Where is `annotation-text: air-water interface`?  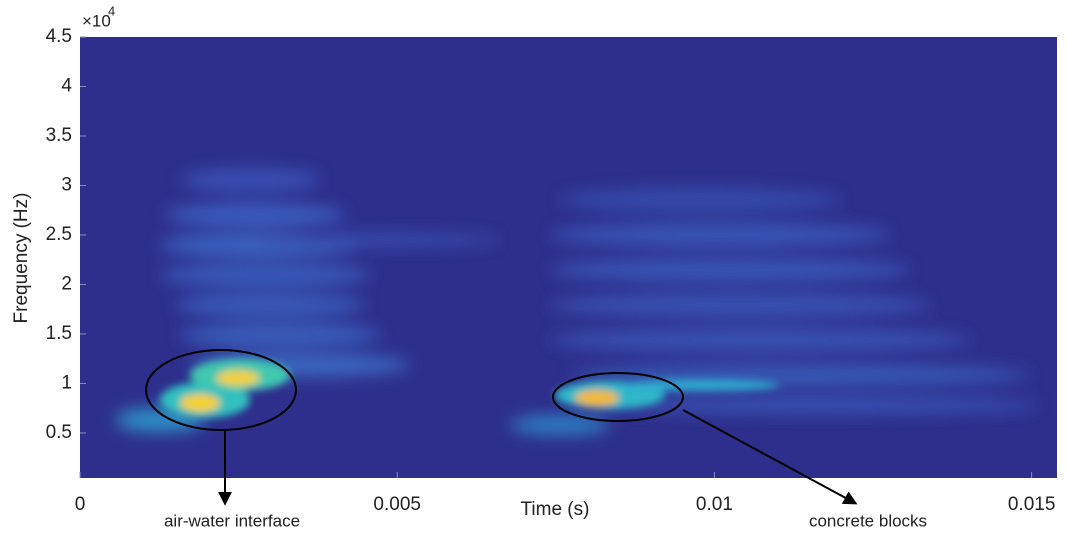
annotation-text: air-water interface is located at coordinates (232, 520).